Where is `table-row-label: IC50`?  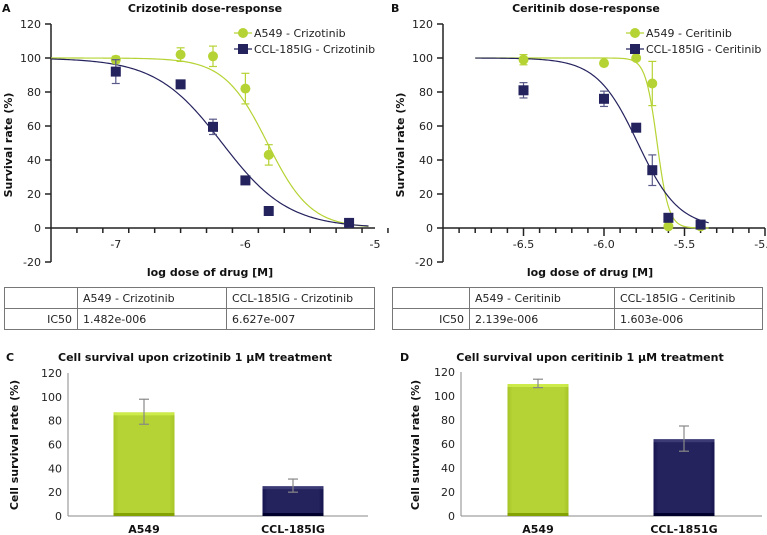
table-row-label: IC50 is located at coordinates (431, 319).